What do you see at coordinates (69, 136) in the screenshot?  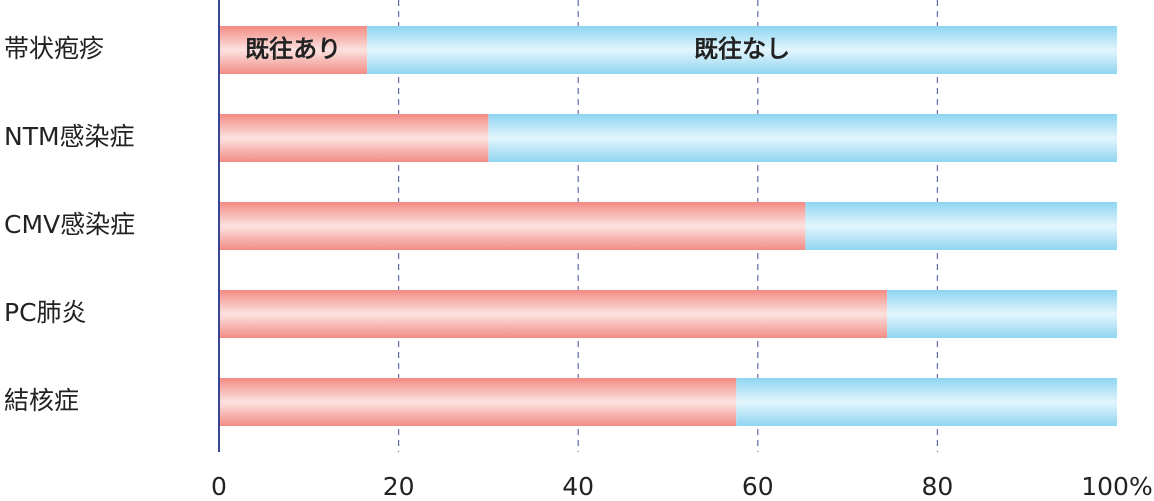 I see `category-label: NTM感染症` at bounding box center [69, 136].